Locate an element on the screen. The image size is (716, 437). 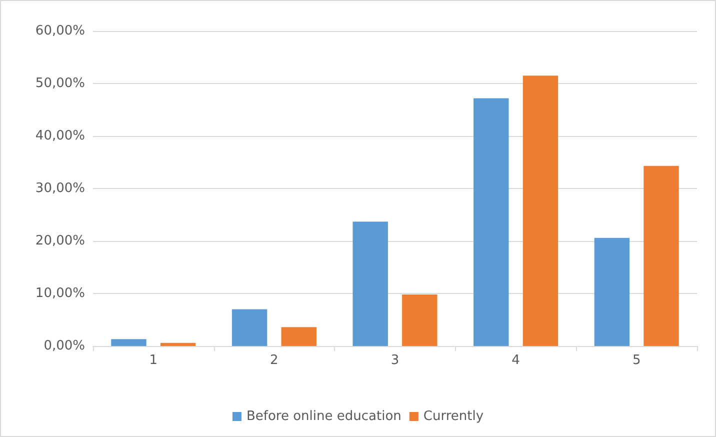
x-tick-label: 5 is located at coordinates (636, 360).